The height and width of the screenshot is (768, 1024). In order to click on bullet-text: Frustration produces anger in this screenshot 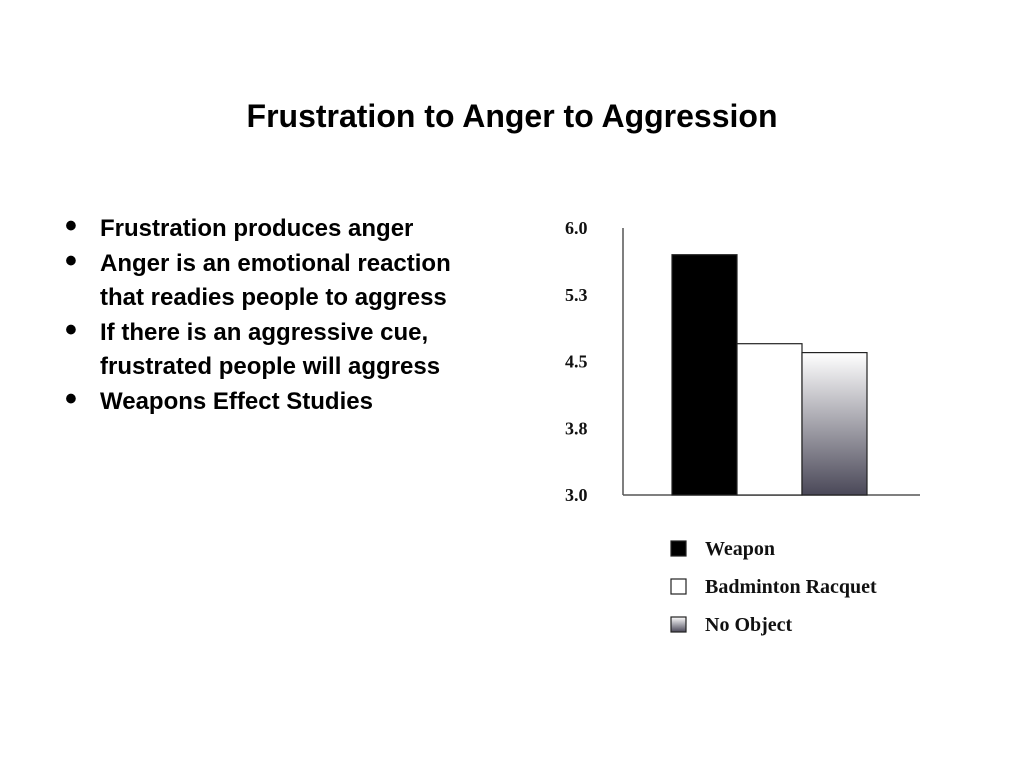, I will do `click(257, 228)`.